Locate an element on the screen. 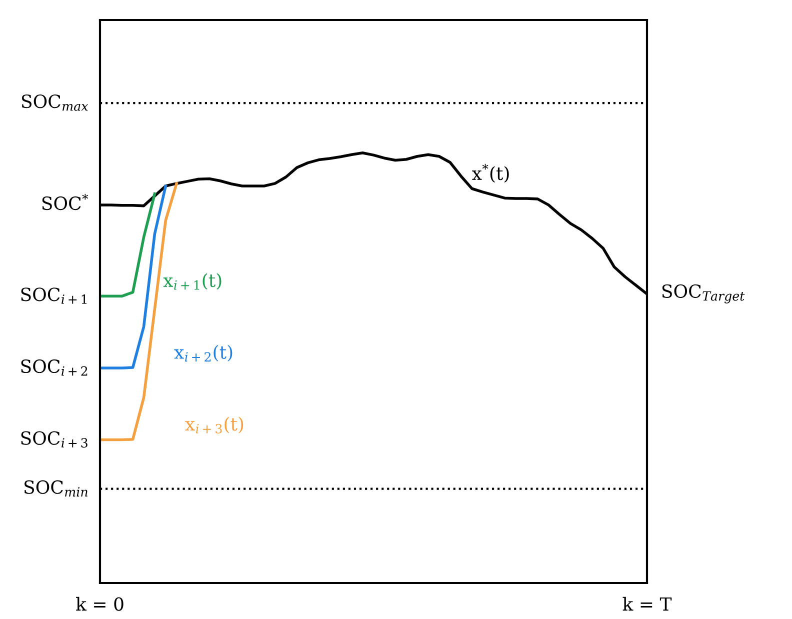 This screenshot has height=619, width=792. annotation: SOC$_{i+3}$ is located at coordinates (54, 439).